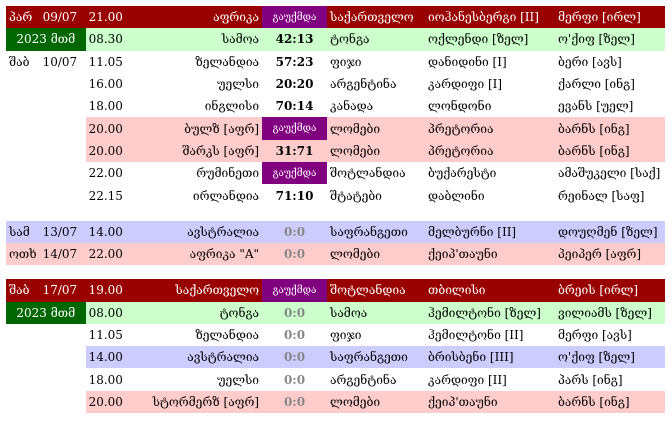 The image size is (672, 425). What do you see at coordinates (363, 84) in the screenshot?
I see `away-team-cell: არგენტინა` at bounding box center [363, 84].